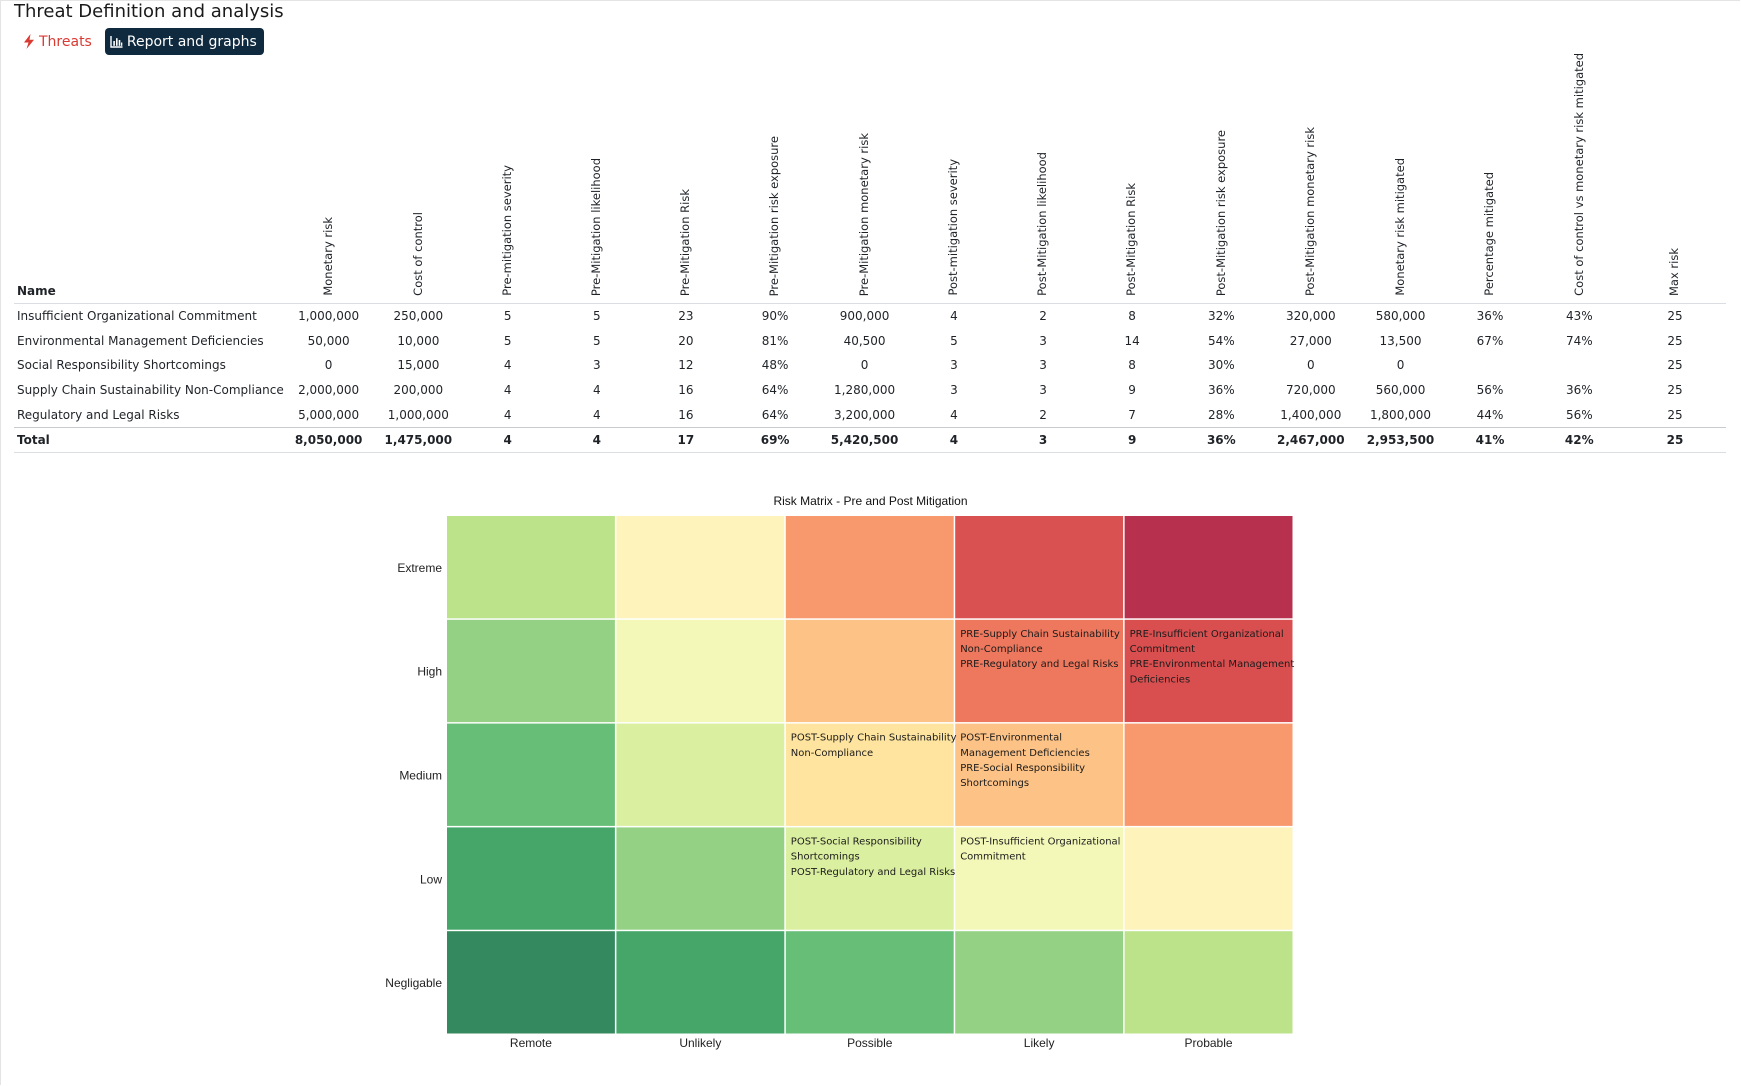  What do you see at coordinates (1132, 365) in the screenshot?
I see `table-cell: 8` at bounding box center [1132, 365].